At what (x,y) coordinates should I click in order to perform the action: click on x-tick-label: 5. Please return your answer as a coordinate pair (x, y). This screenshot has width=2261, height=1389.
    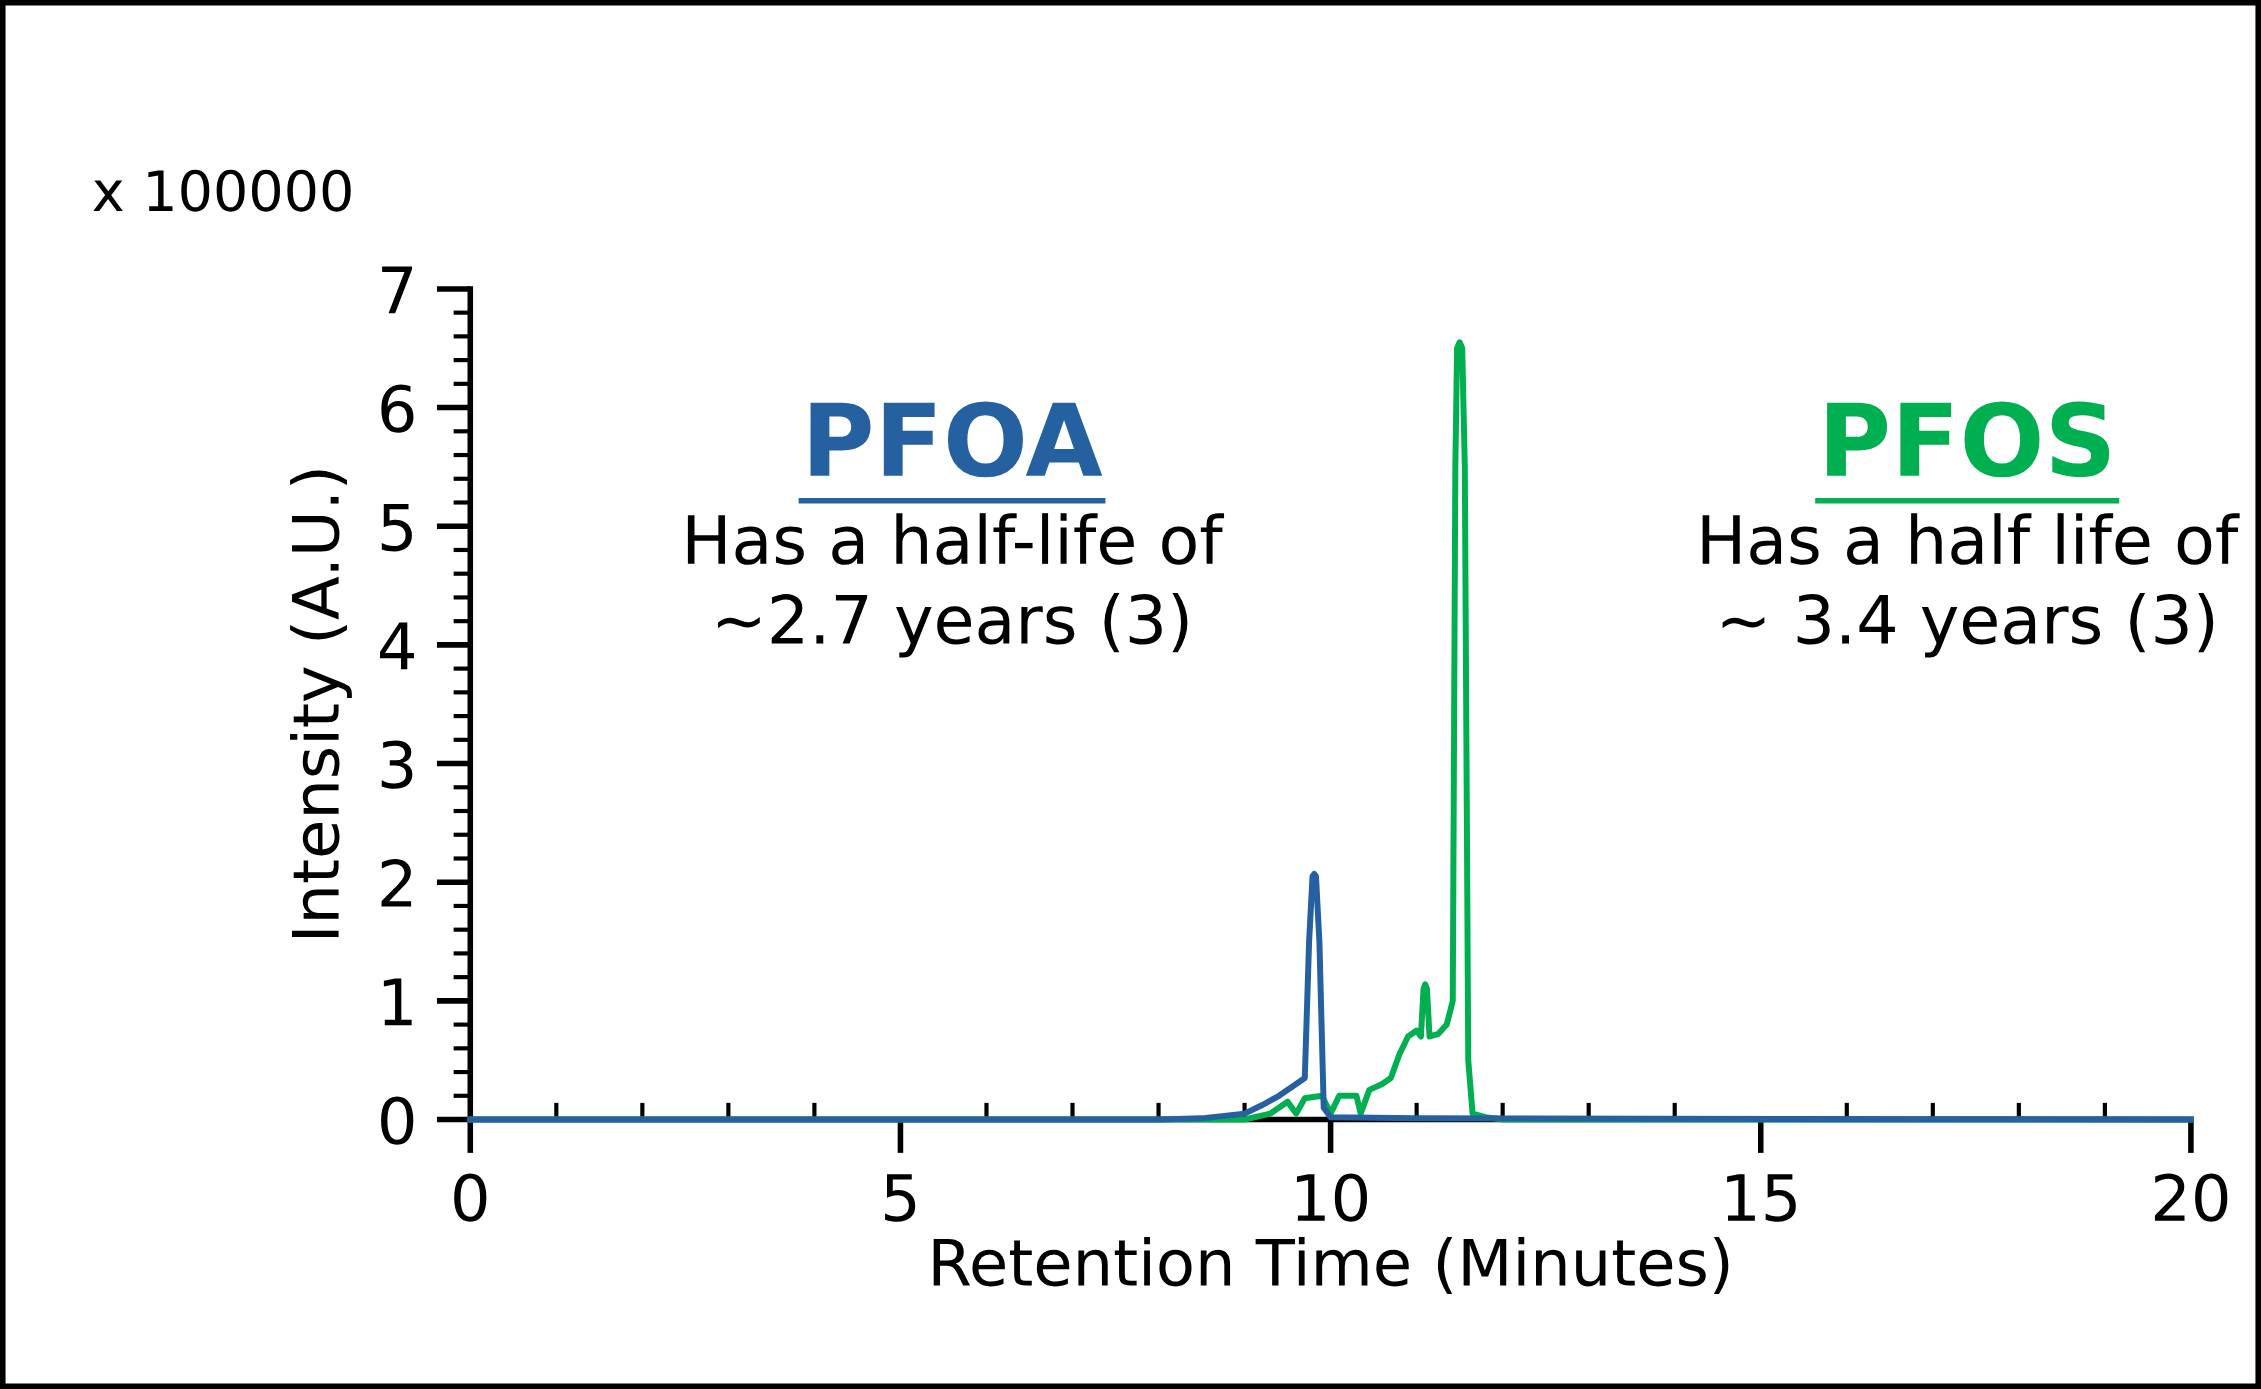
    Looking at the image, I should click on (900, 1198).